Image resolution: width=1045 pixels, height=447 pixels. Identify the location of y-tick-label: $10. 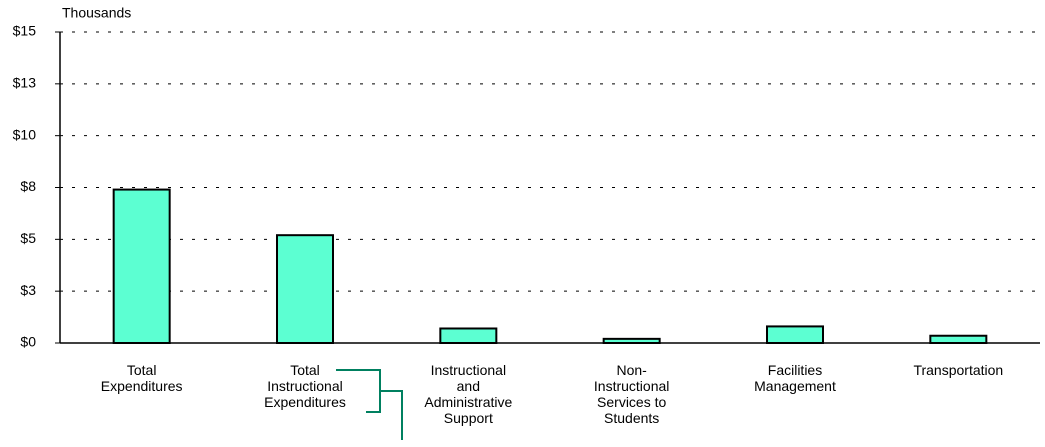
(25, 134).